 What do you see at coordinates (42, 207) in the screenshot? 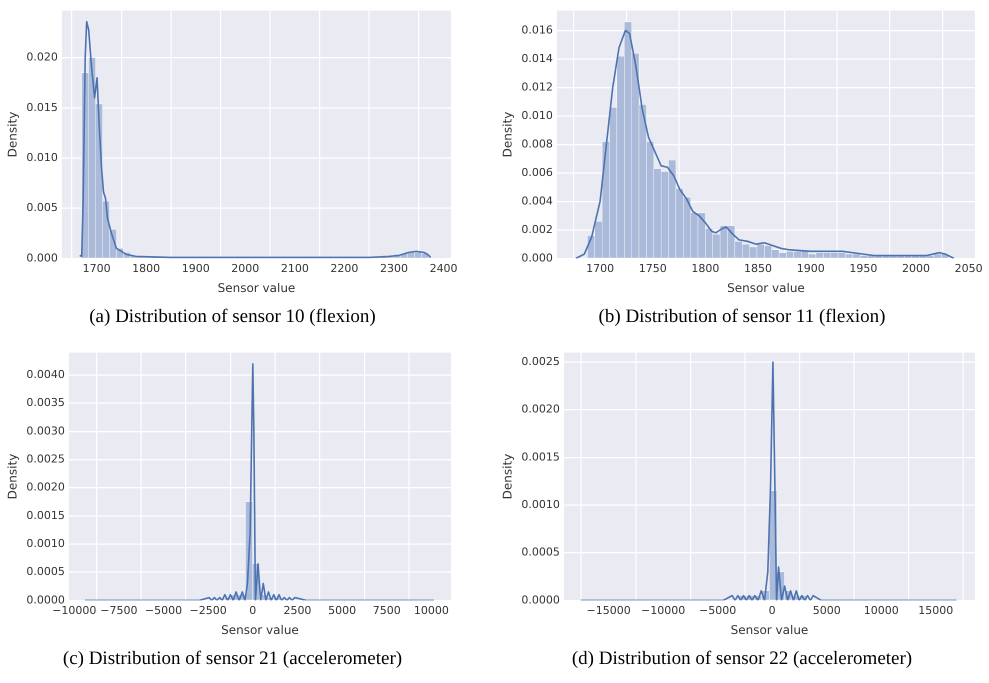
I see `y-tick-label: 0.005` at bounding box center [42, 207].